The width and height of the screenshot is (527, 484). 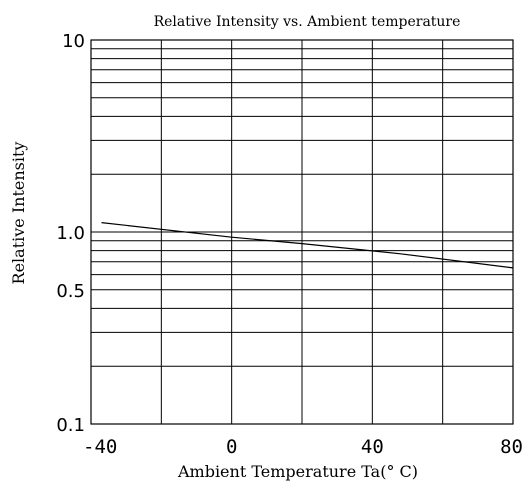 What do you see at coordinates (297, 471) in the screenshot?
I see `x-axis-label: Ambient Temperature Ta(° C)` at bounding box center [297, 471].